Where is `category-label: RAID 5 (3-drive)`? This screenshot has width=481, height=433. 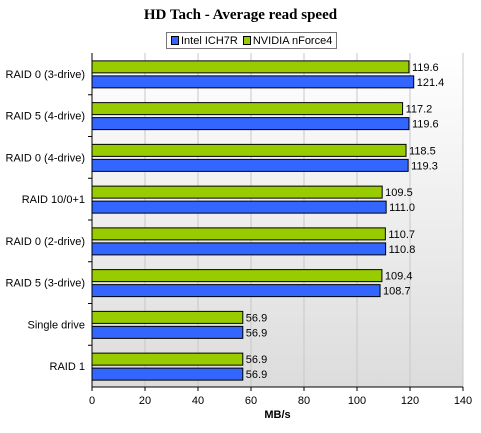
category-label: RAID 5 (3-drive) is located at coordinates (45, 284).